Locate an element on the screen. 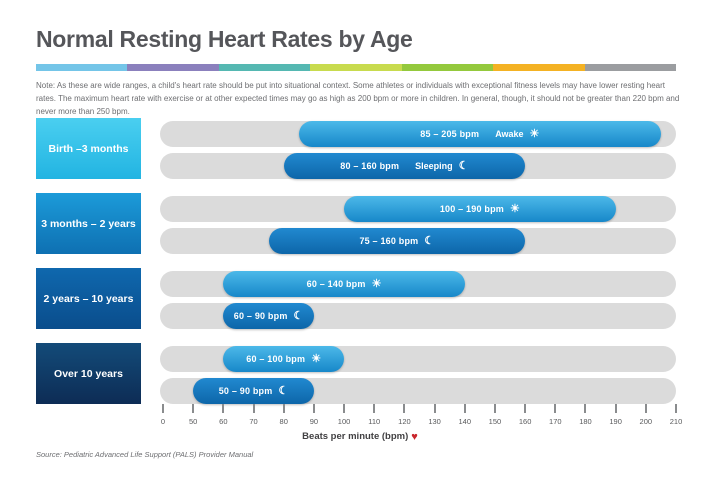  axis-tick-label: 0 is located at coordinates (163, 421).